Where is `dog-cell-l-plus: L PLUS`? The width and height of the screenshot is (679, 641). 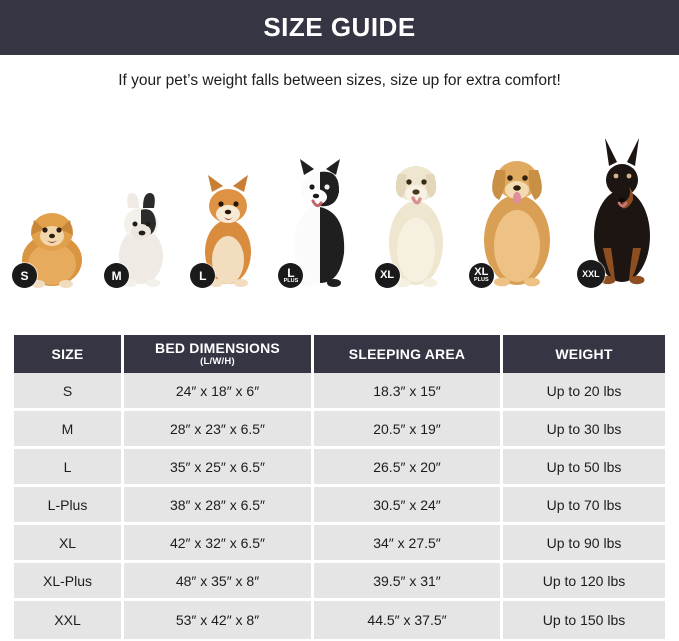 dog-cell-l-plus: L PLUS is located at coordinates (319, 210).